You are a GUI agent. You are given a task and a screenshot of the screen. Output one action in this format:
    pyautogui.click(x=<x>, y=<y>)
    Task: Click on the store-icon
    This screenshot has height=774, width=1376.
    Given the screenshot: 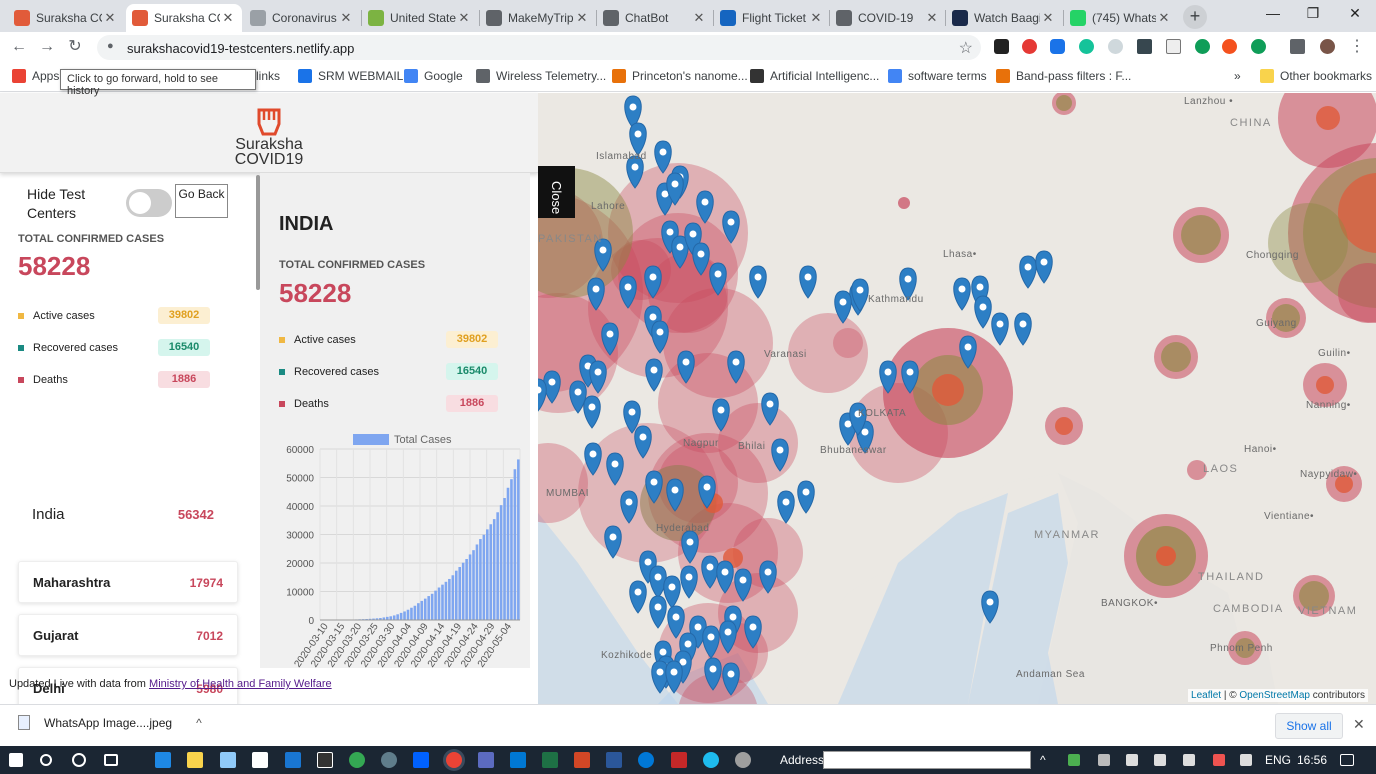 What is the action you would take?
    pyautogui.click(x=260, y=760)
    